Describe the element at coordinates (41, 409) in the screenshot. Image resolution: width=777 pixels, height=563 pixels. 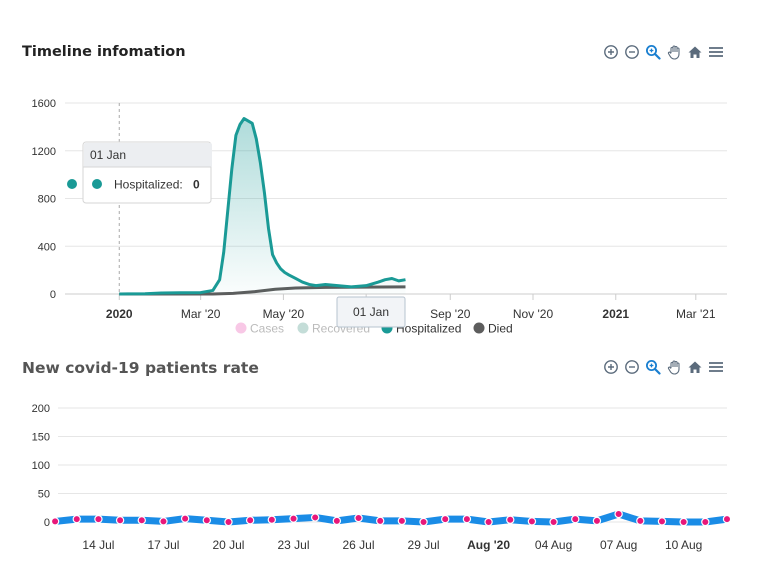
I see `y-tick-label: 200` at that location.